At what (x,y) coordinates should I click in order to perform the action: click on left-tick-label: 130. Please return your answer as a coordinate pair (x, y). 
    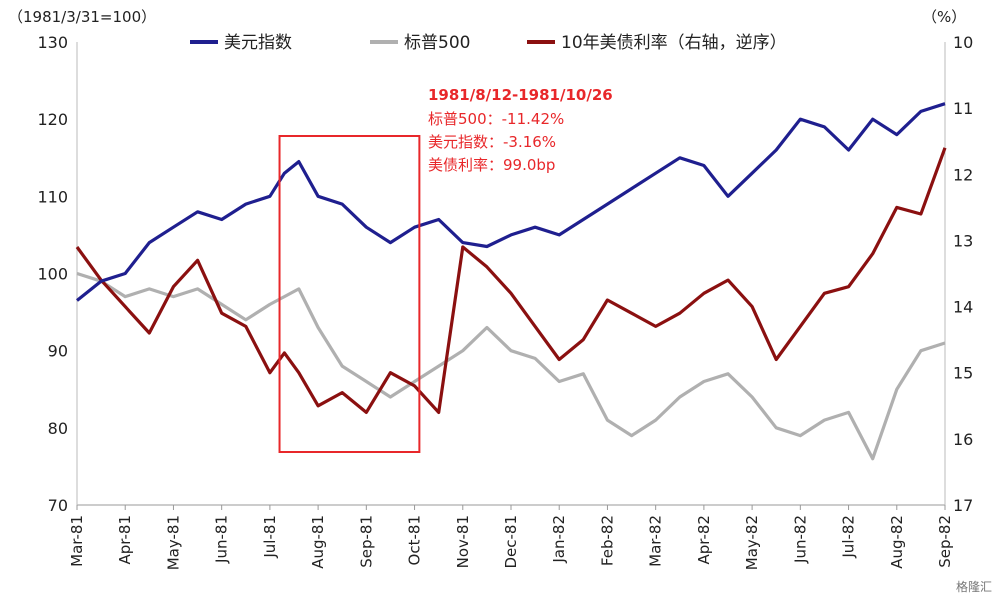
    Looking at the image, I should click on (52, 42).